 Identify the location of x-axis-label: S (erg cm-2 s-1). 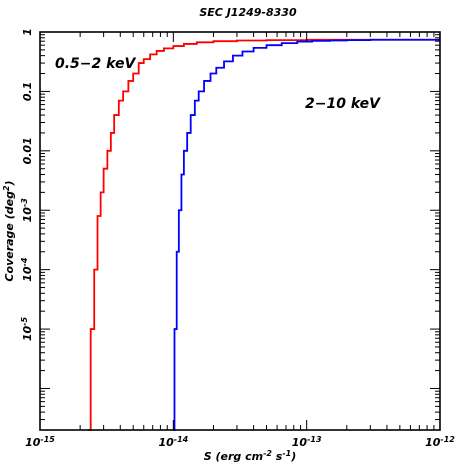
(250, 456).